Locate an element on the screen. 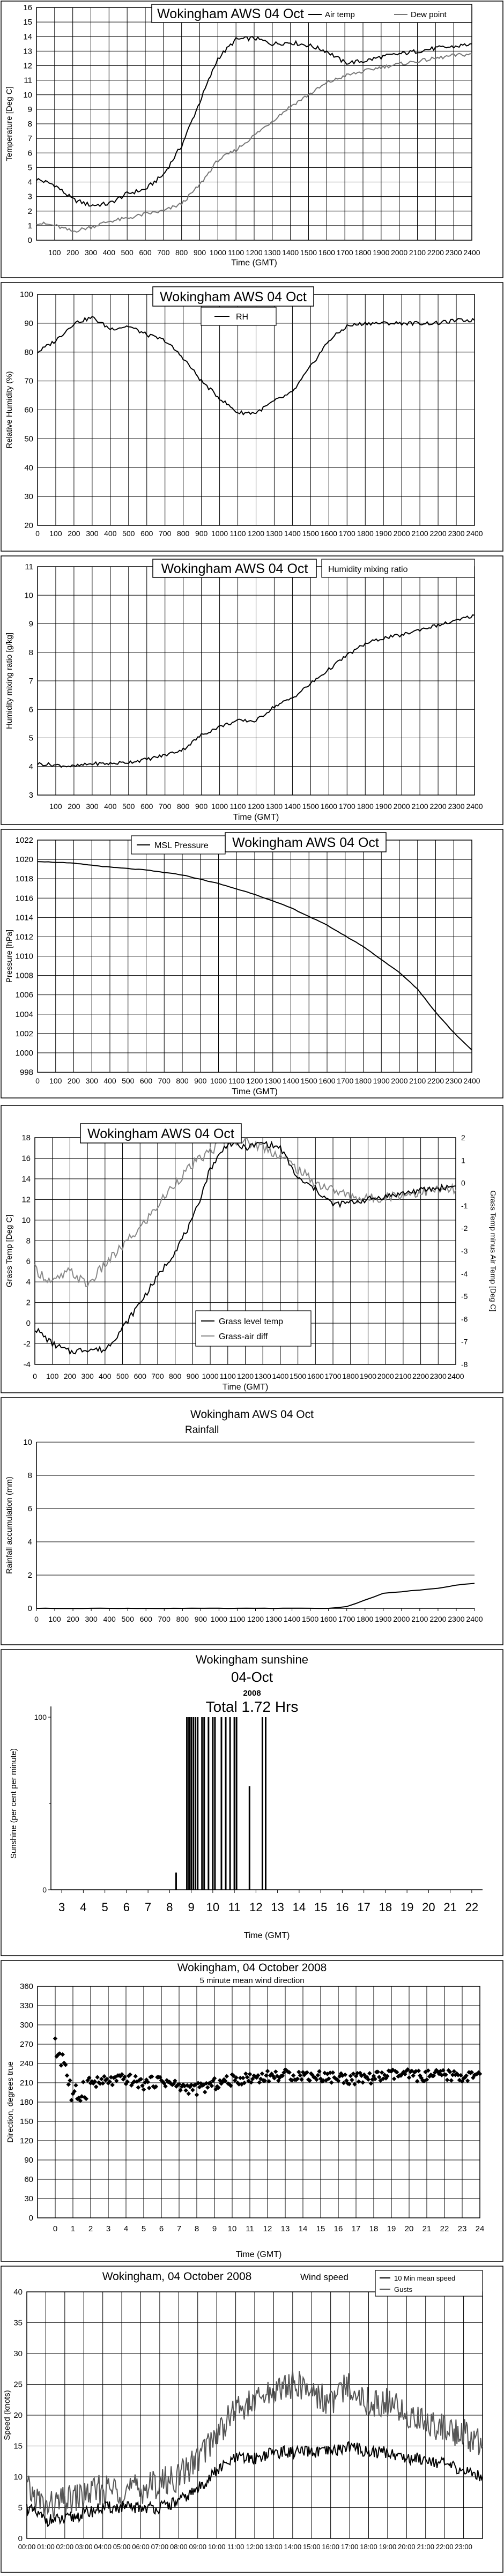 The image size is (504, 2576). y-axis-label: Direction, degrees true is located at coordinates (10, 2102).